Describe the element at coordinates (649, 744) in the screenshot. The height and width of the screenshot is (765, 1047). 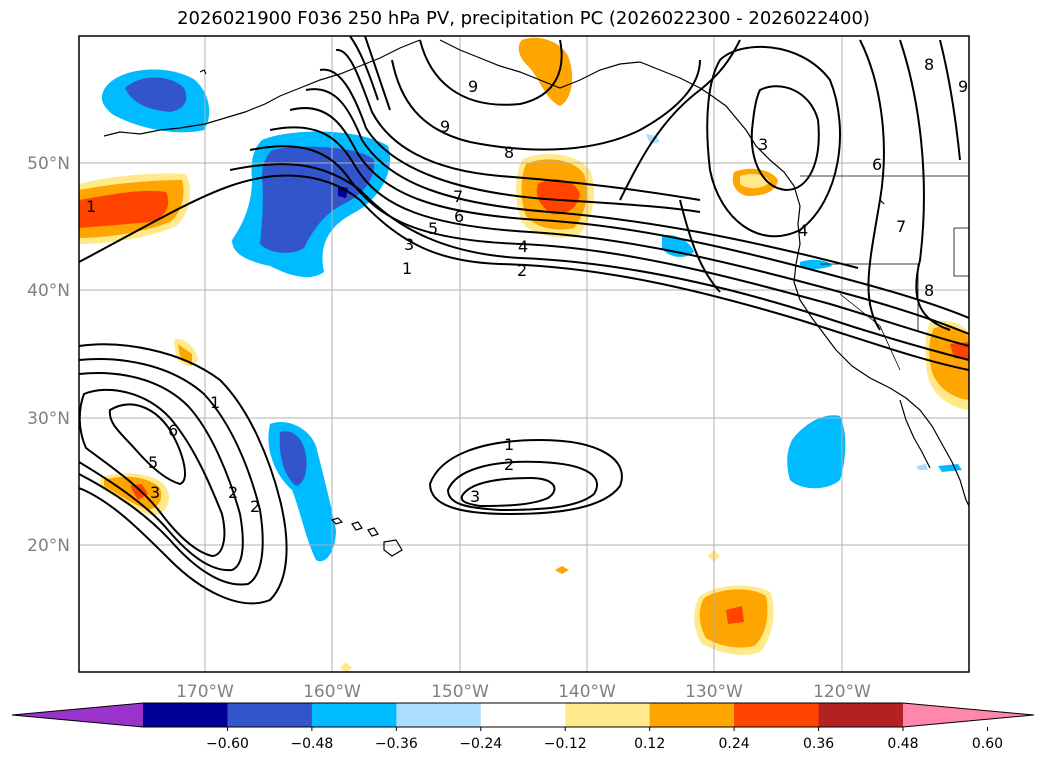
I see `colorbar-tick-label: 0.12` at that location.